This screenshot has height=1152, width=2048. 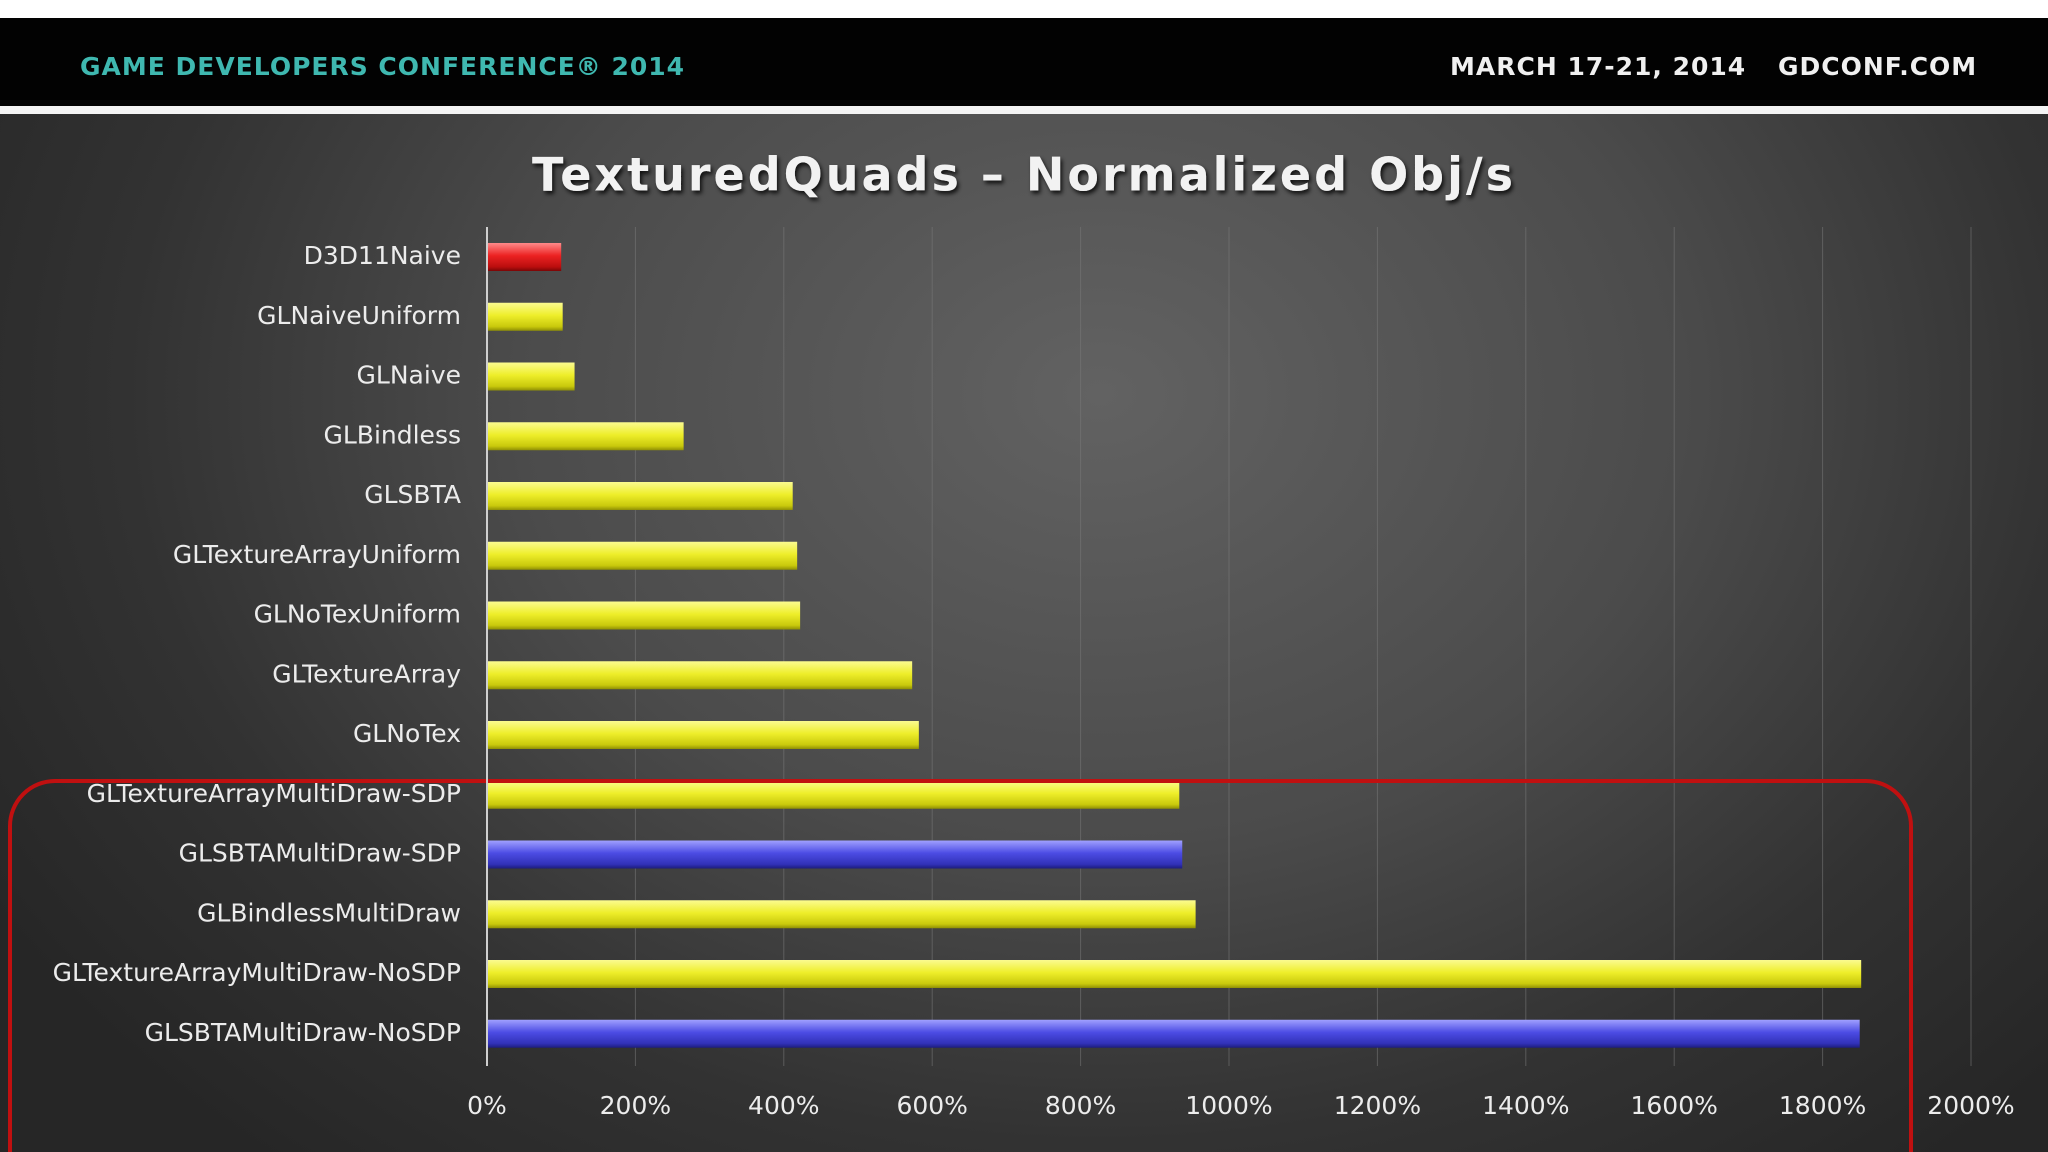 What do you see at coordinates (303, 1032) in the screenshot?
I see `category-label: GLSBTAMultiDraw-NoSDP` at bounding box center [303, 1032].